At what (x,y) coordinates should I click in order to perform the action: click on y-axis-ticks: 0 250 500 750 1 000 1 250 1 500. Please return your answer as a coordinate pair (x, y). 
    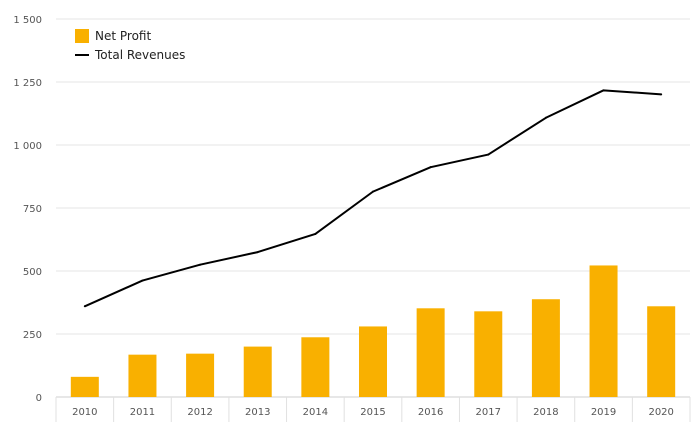
    Looking at the image, I should click on (27, 209).